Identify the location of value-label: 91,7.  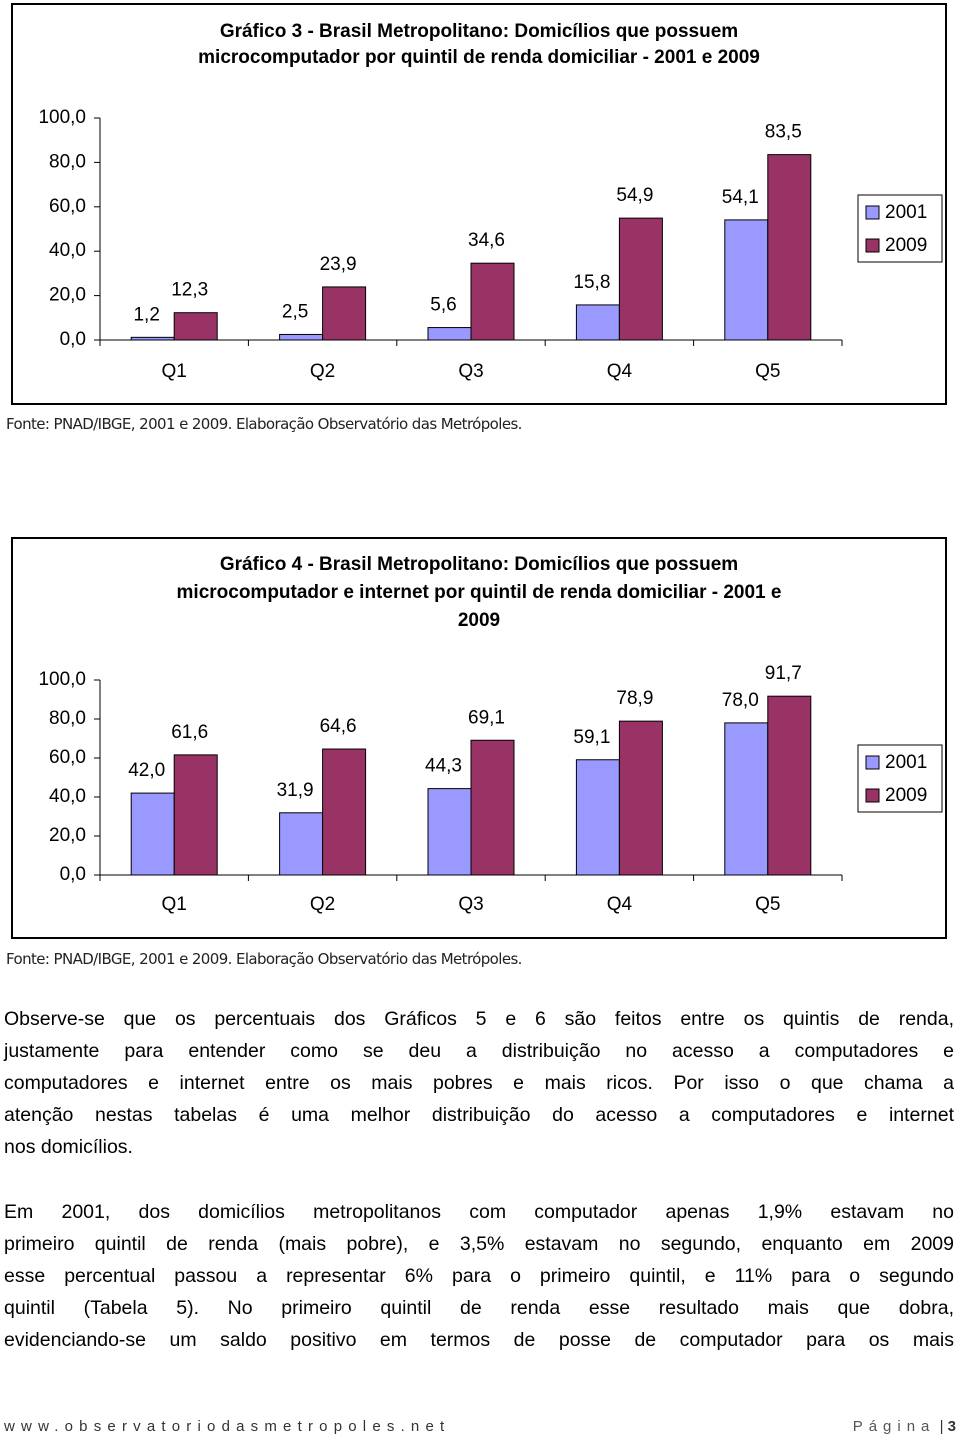
(783, 673).